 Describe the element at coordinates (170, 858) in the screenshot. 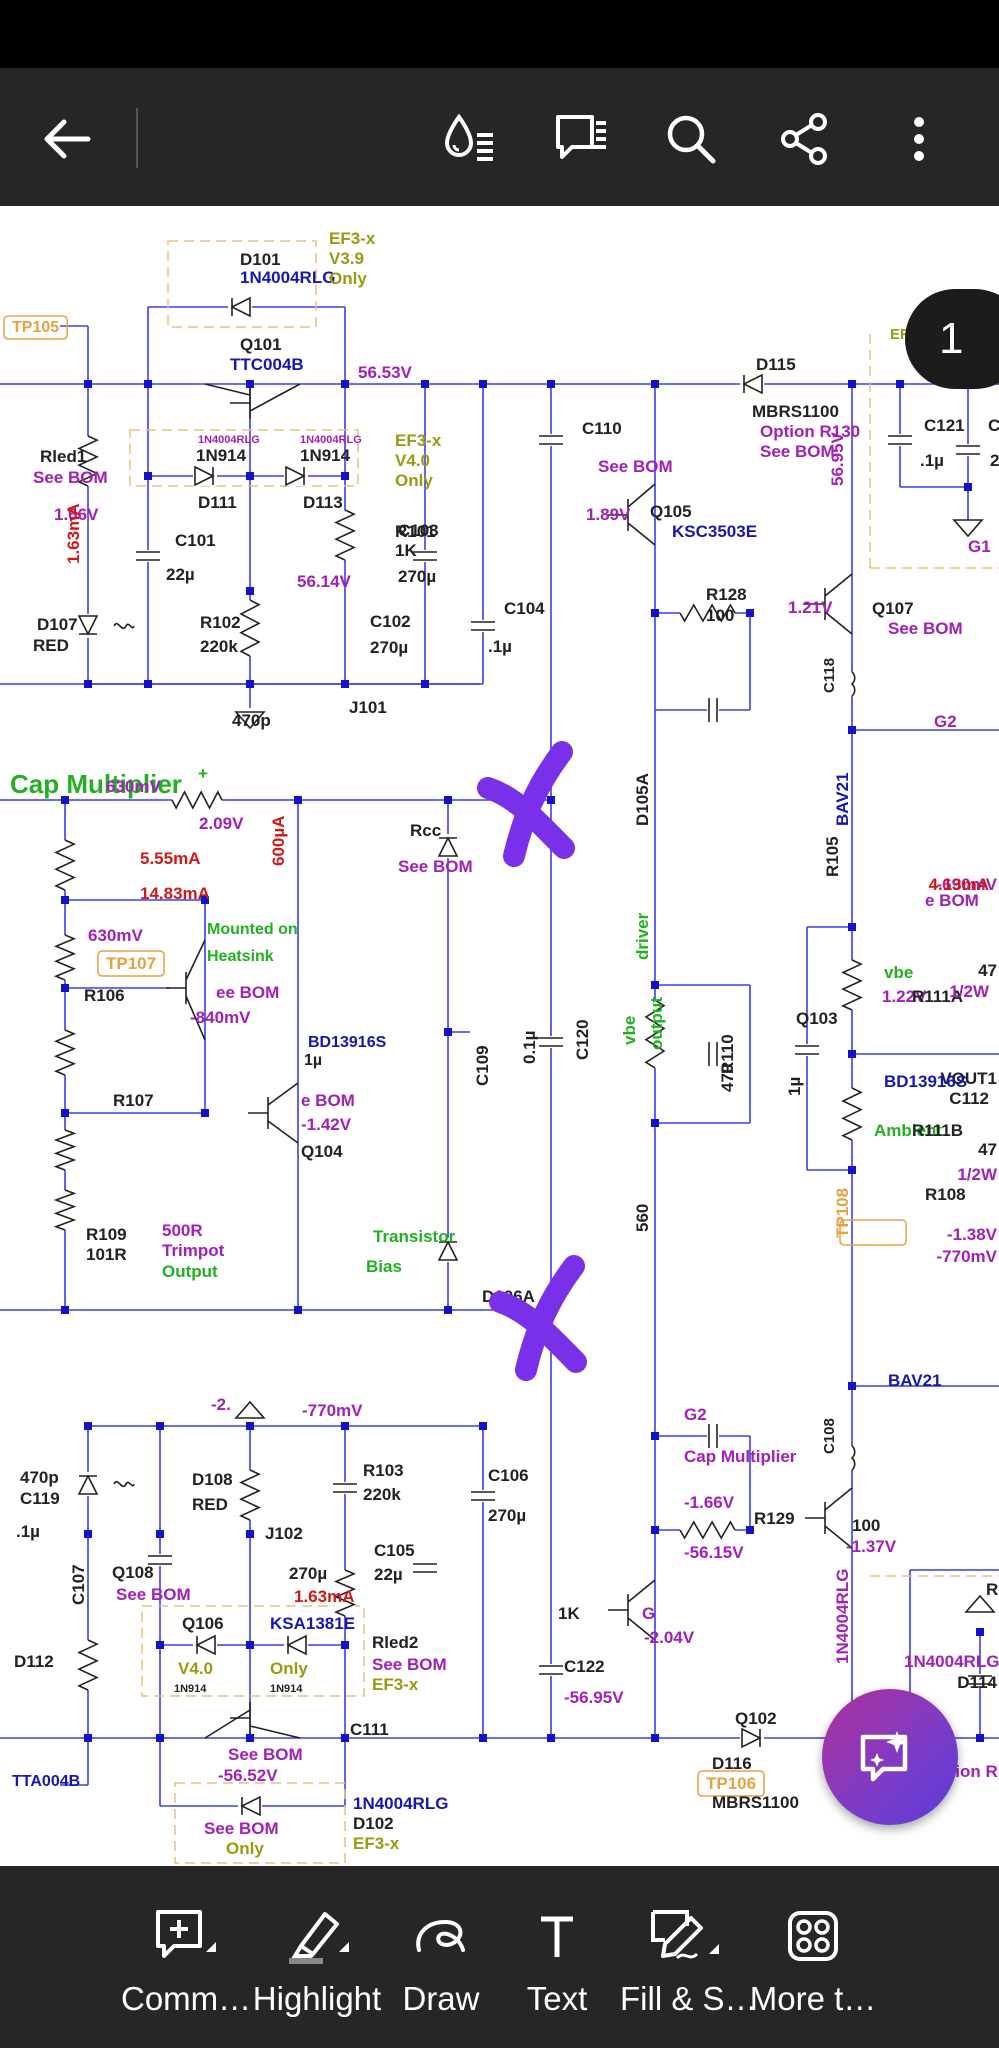

I see `measurement-label: 5.55mA` at that location.